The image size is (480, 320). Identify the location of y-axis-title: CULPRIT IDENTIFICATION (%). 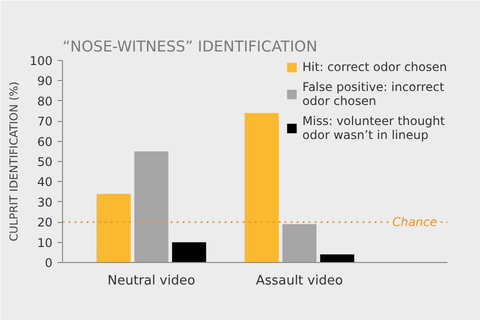
(14, 162).